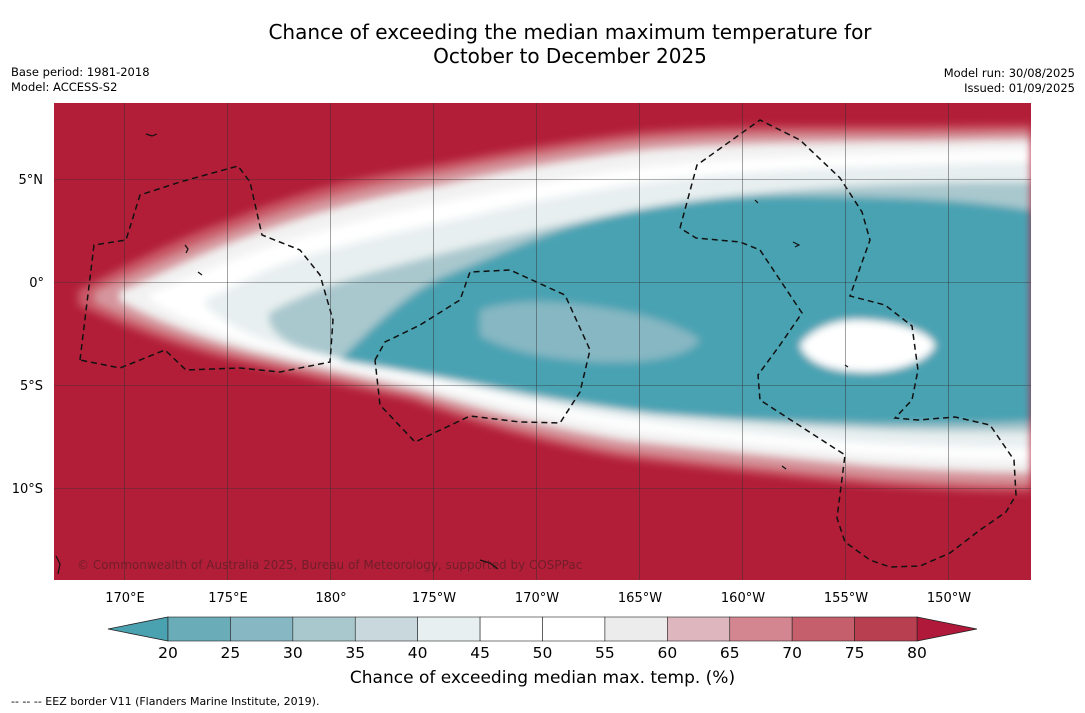 This screenshot has height=713, width=1085. What do you see at coordinates (846, 598) in the screenshot?
I see `lon-label-155w: 155°W` at bounding box center [846, 598].